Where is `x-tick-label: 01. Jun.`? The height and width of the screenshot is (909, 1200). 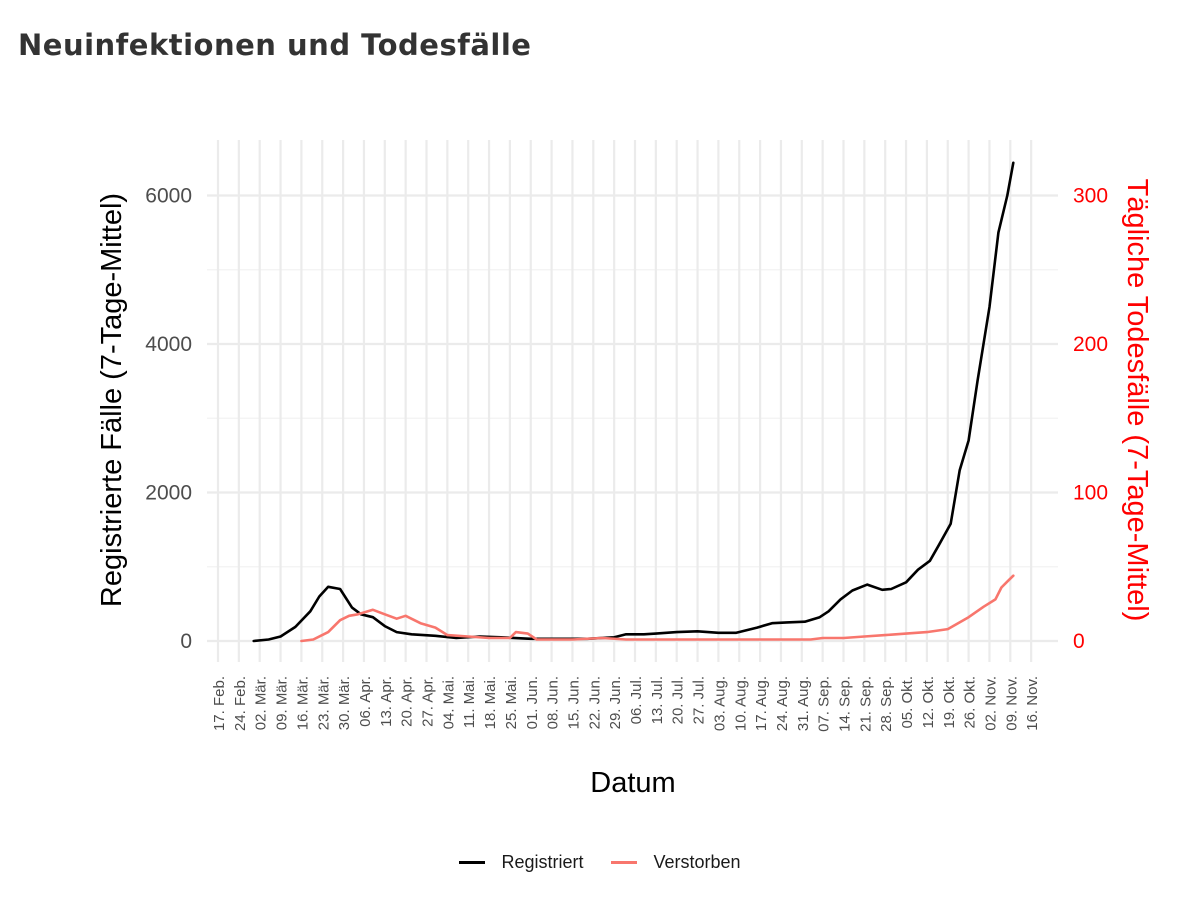
x-tick-label: 01. Jun. is located at coordinates (532, 702).